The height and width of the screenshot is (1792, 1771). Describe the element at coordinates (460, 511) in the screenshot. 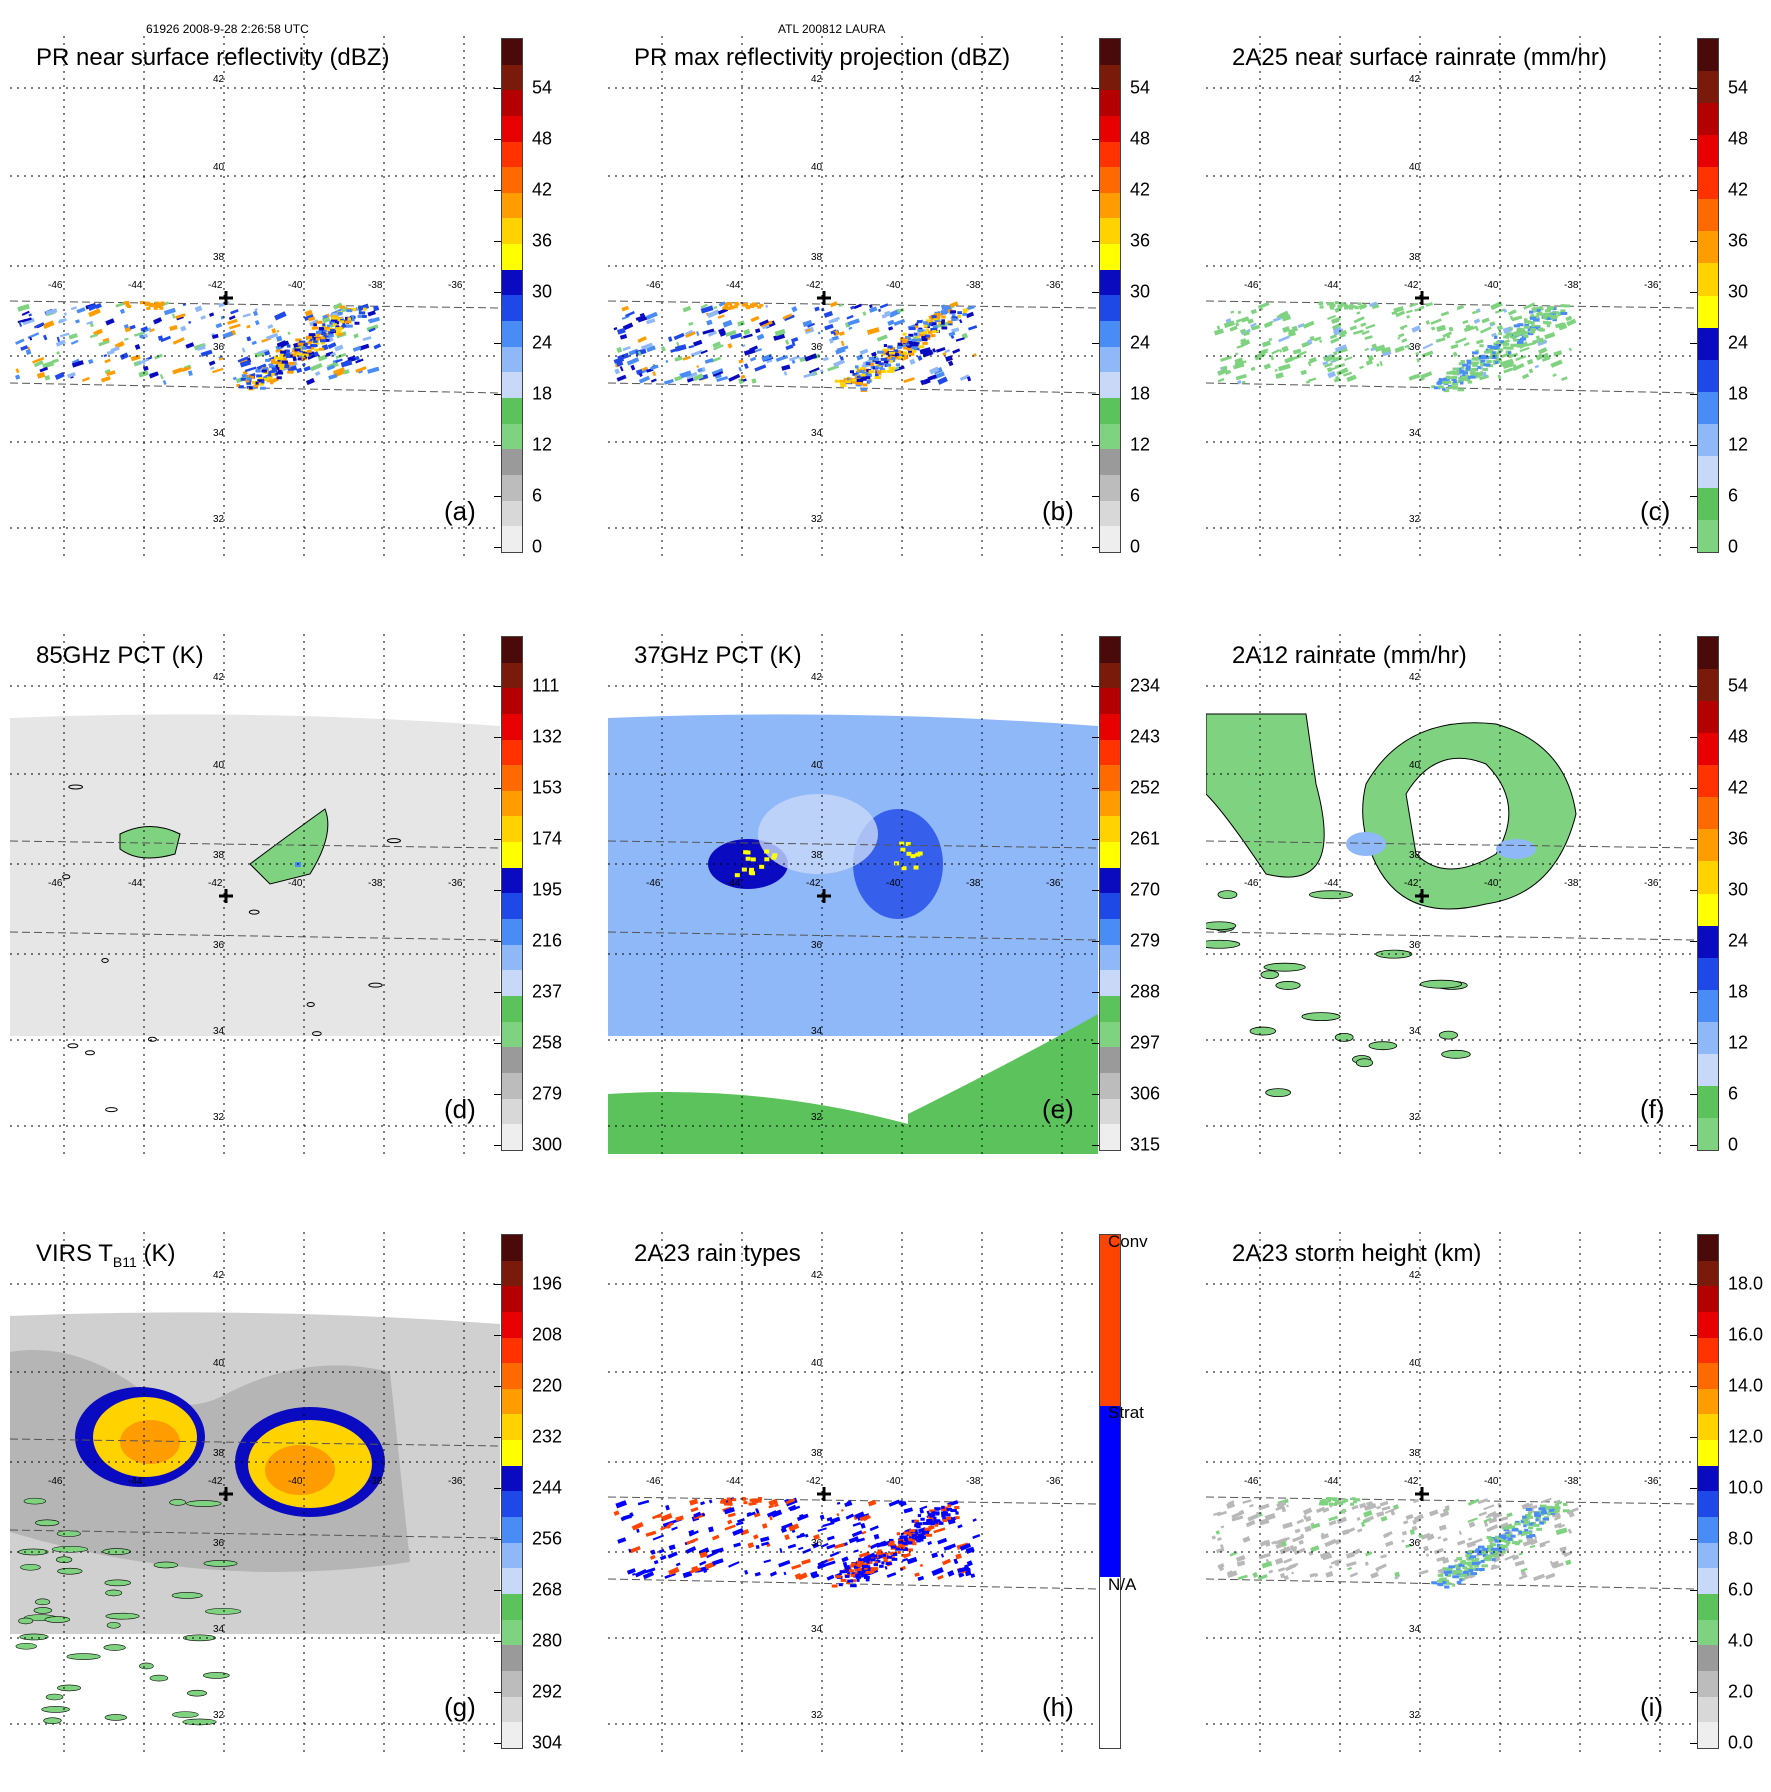

I see `panel-letter: (a)` at that location.